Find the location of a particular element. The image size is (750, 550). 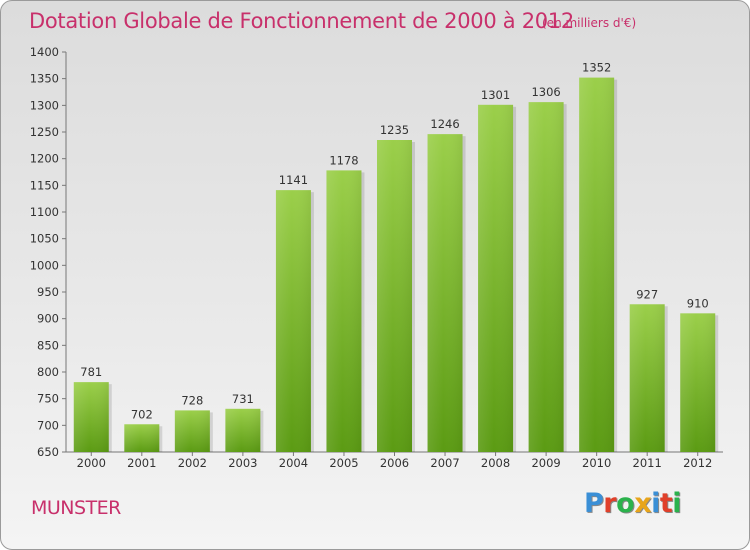

x-tick-label: 2008 is located at coordinates (495, 463).